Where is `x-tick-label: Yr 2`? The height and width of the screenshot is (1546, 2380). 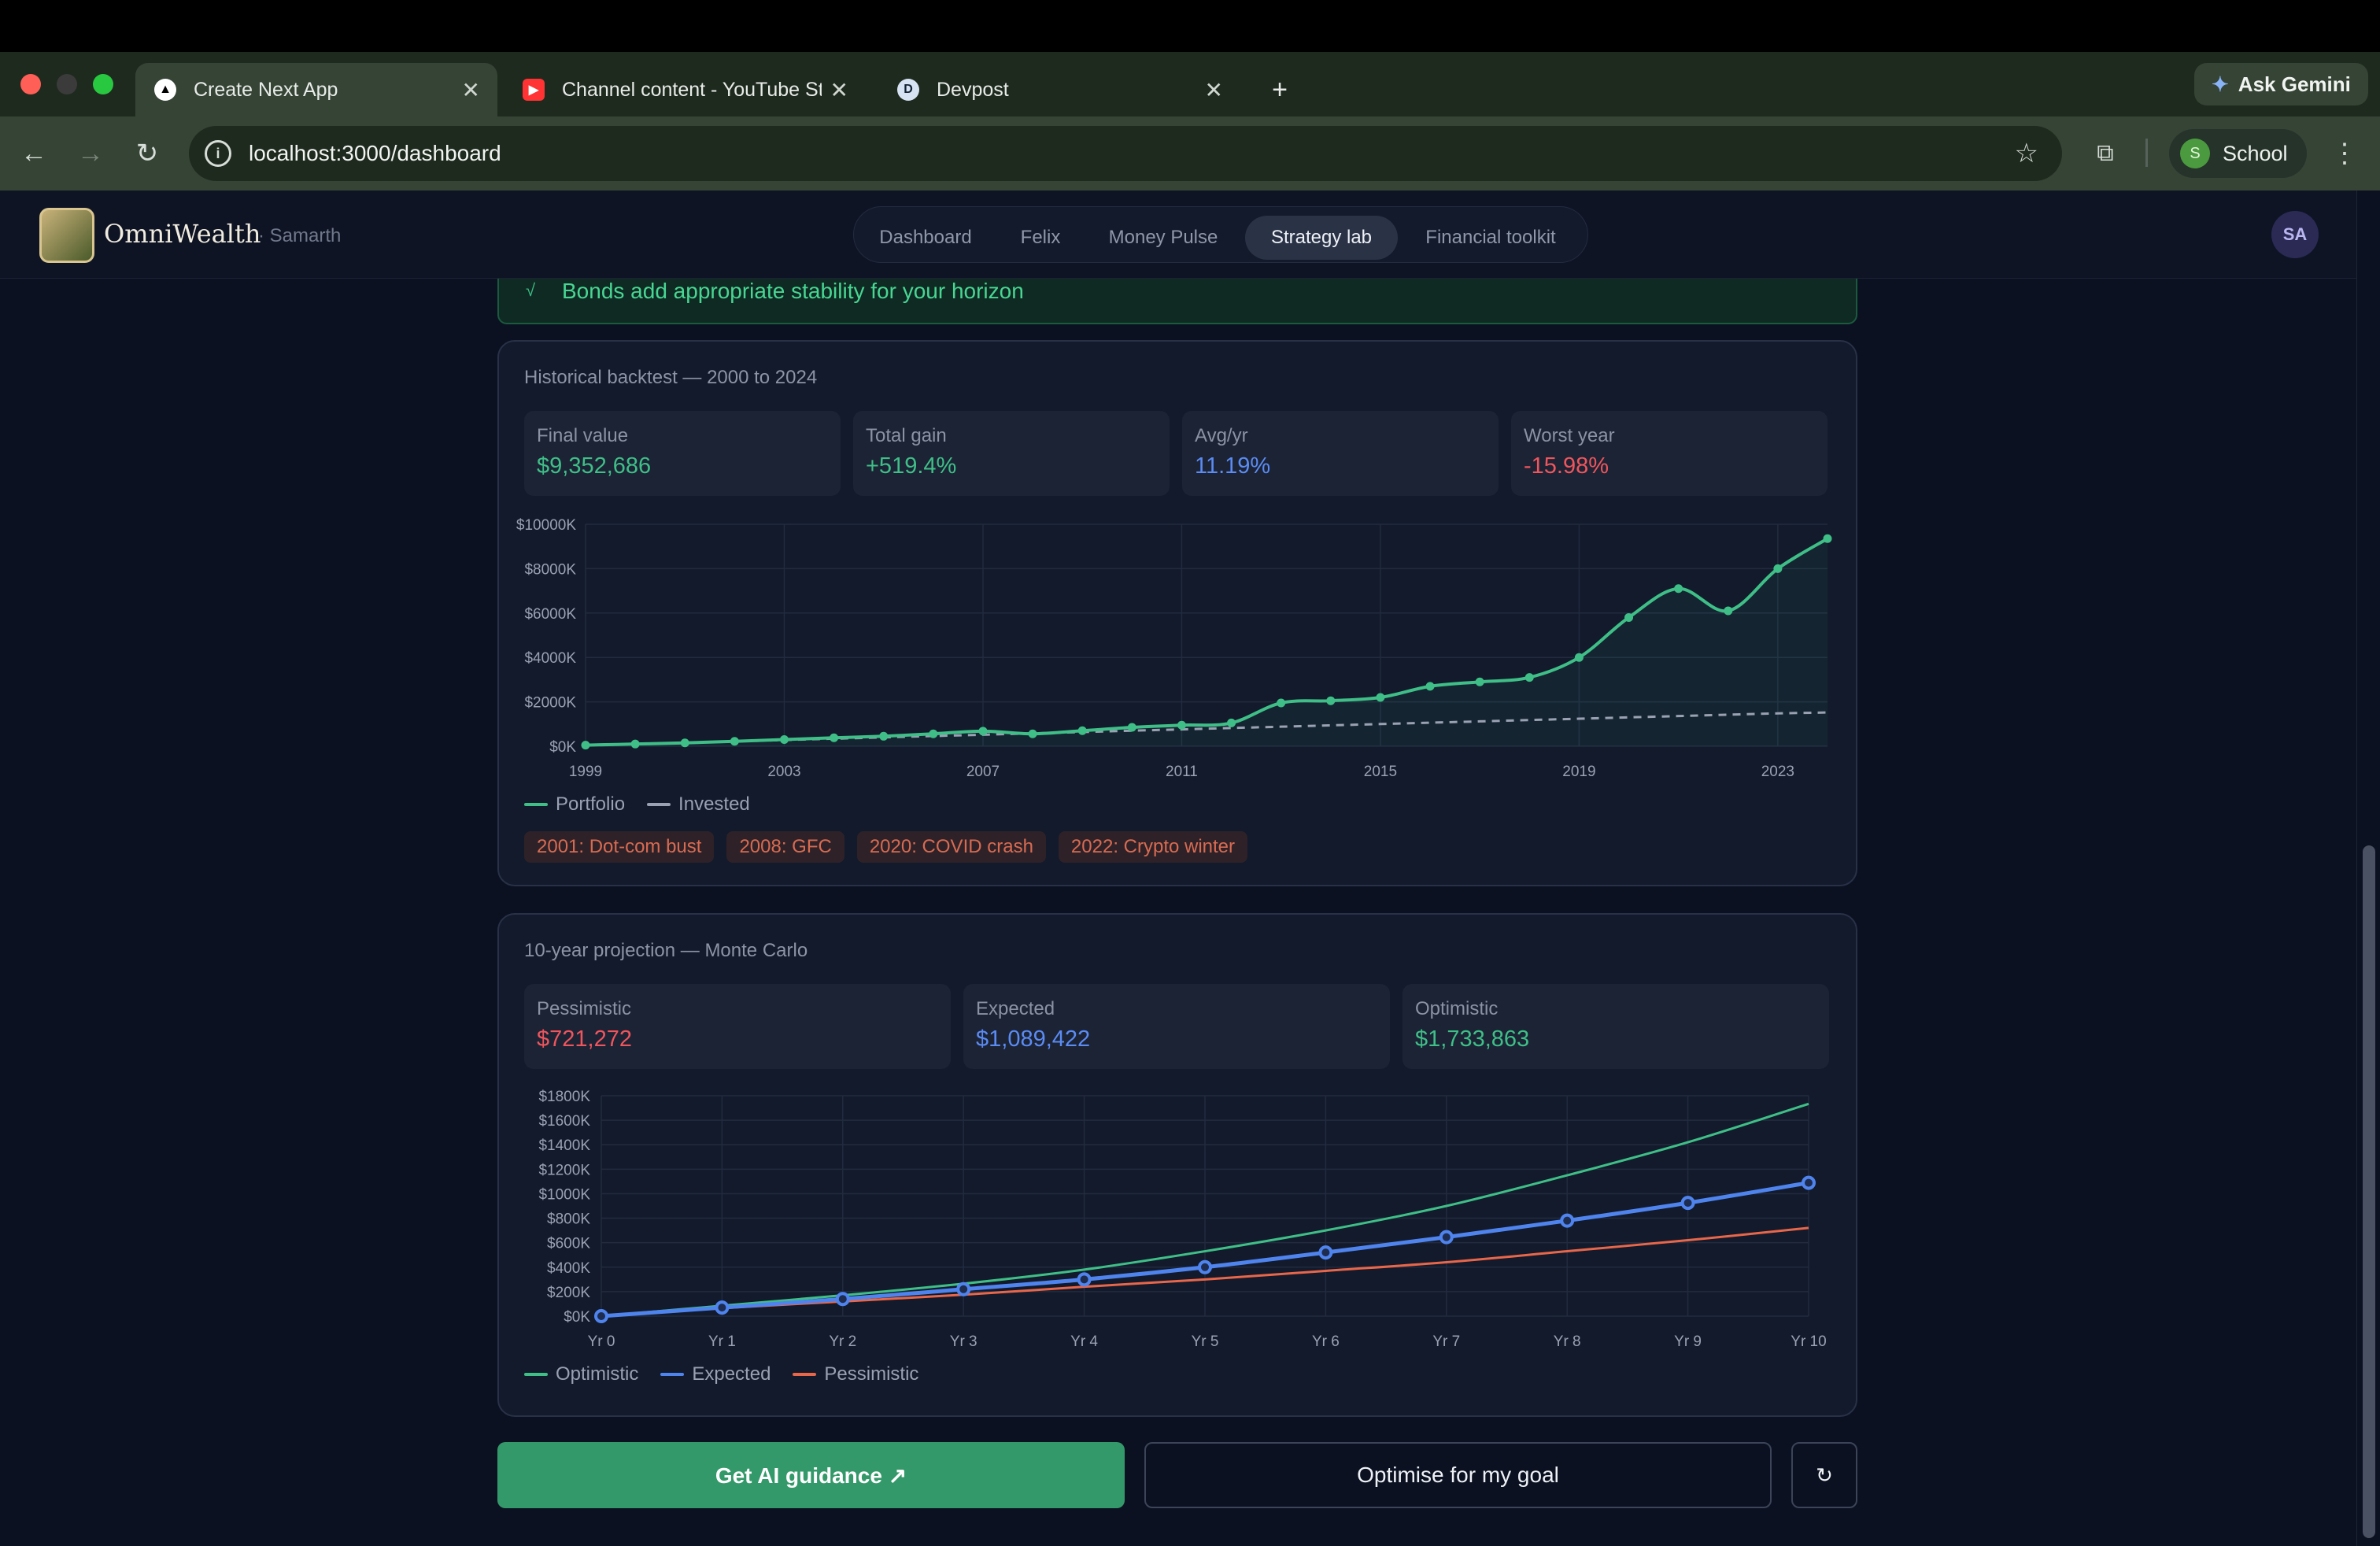 x-tick-label: Yr 2 is located at coordinates (843, 1341).